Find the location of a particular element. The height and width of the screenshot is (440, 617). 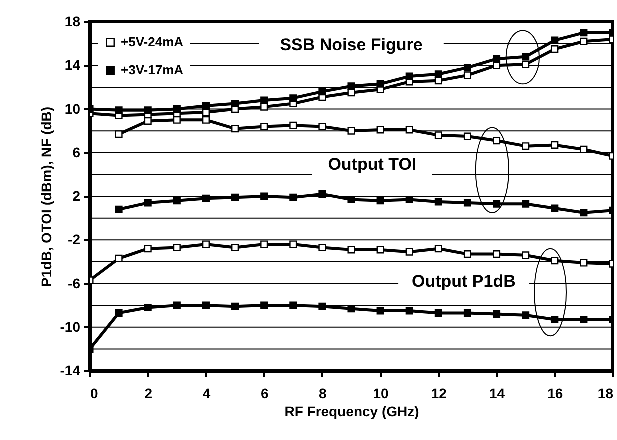

annotation: SSB Noise Figure is located at coordinates (351, 45).